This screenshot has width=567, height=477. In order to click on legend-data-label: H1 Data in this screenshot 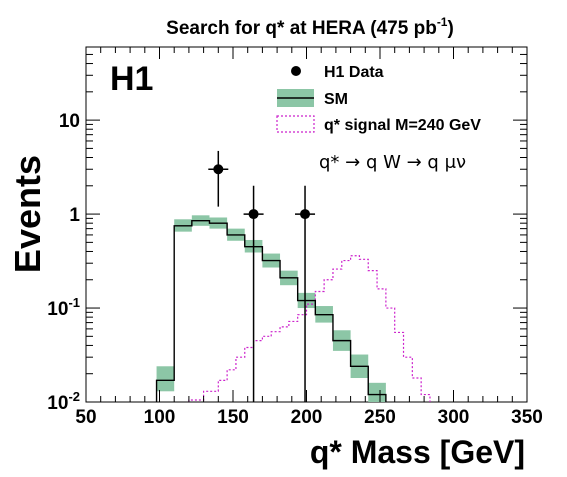, I will do `click(354, 72)`.